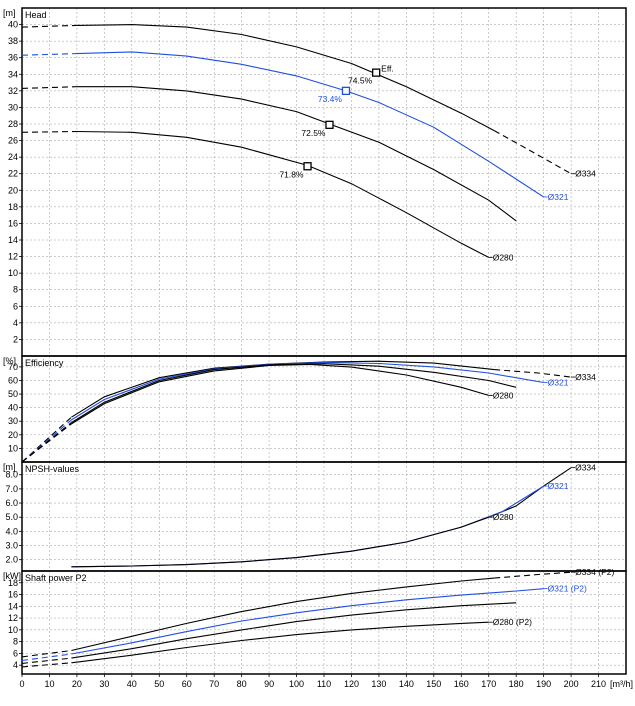  I want to click on efficiency-marker-label: 74.5%, so click(360, 81).